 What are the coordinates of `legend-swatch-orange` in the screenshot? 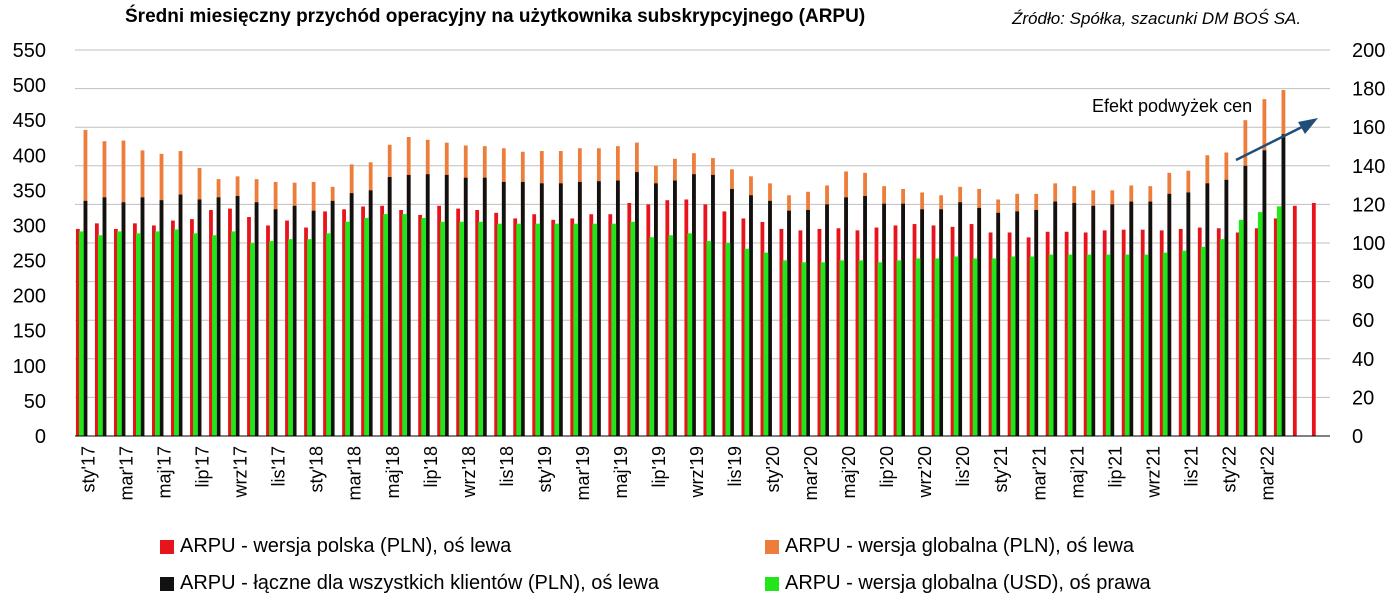 It's located at (772, 546).